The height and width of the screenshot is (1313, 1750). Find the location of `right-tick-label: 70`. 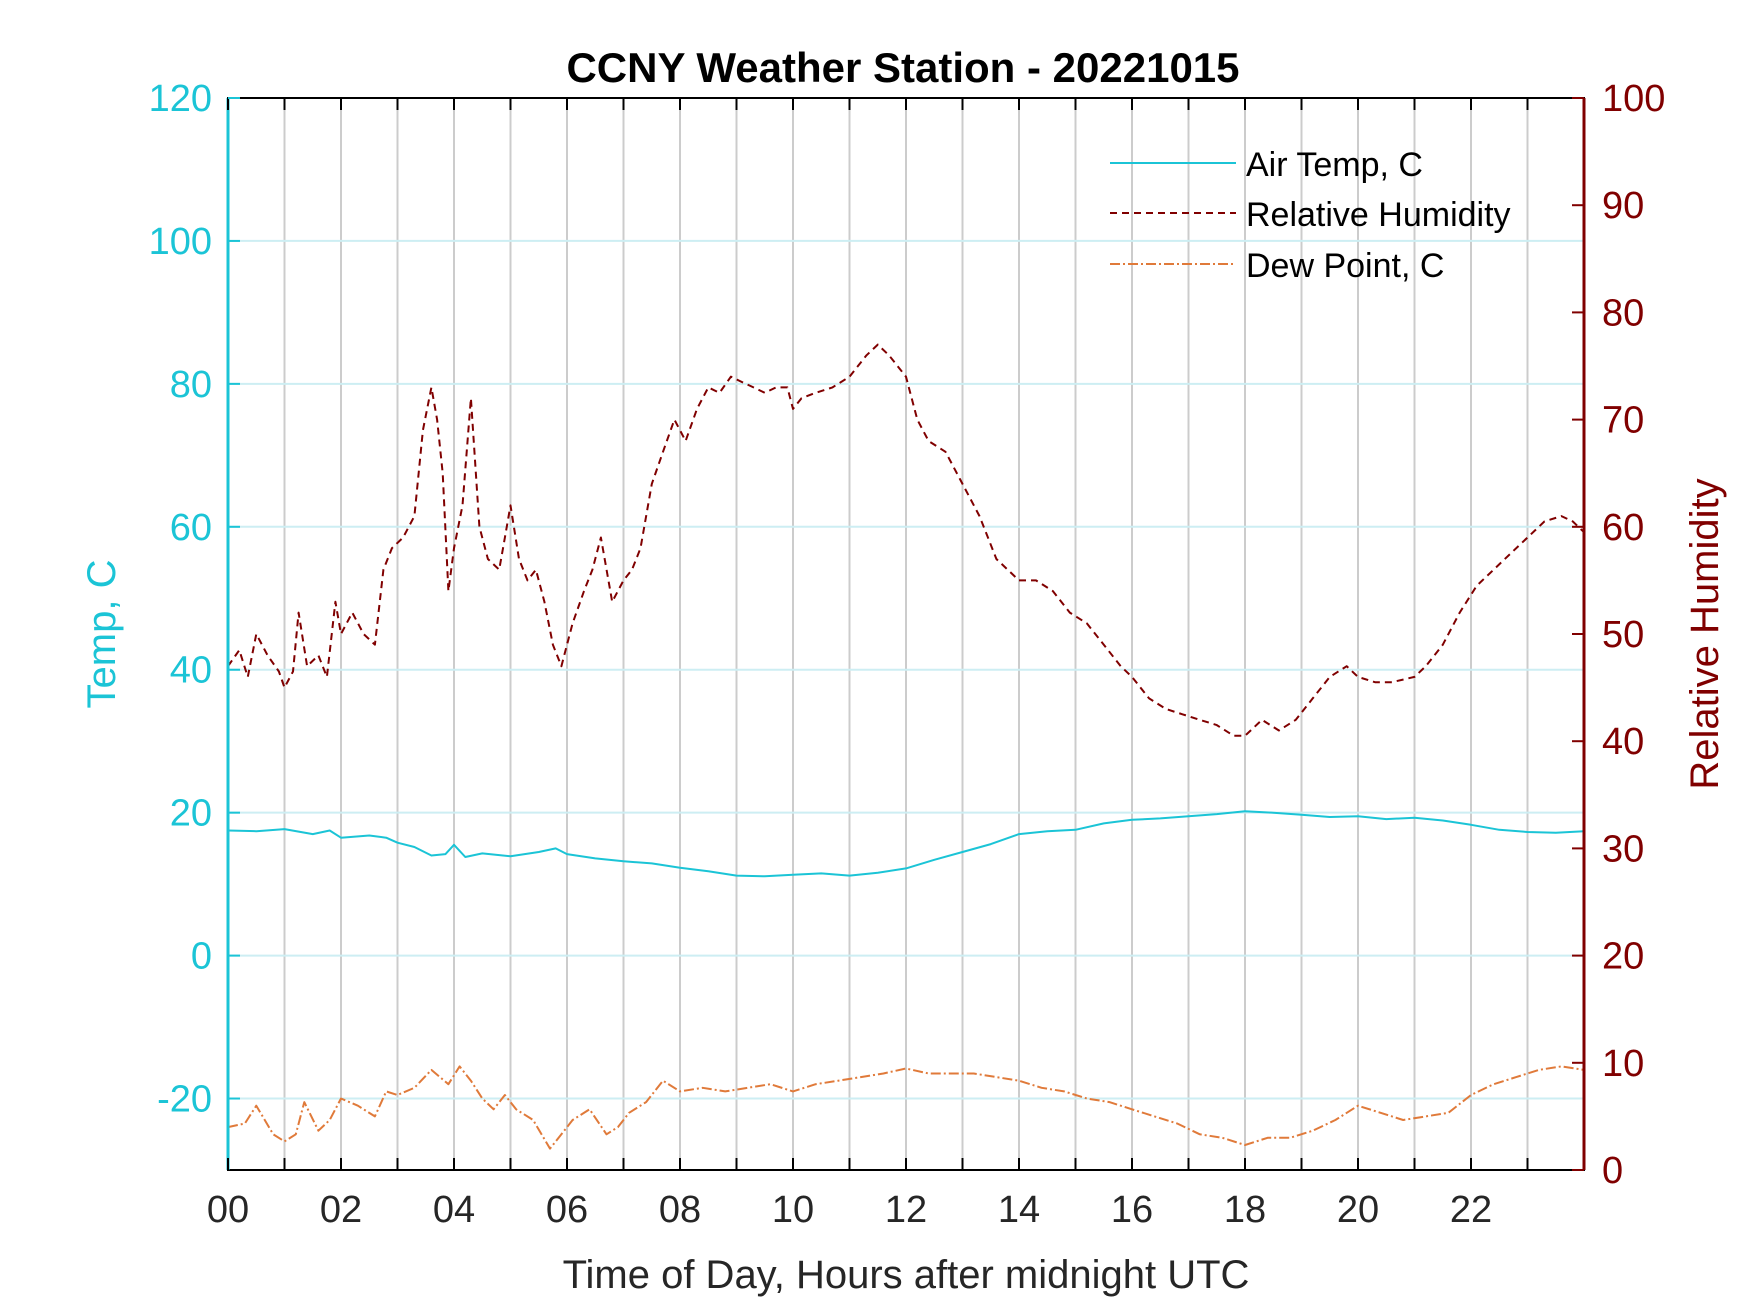

right-tick-label: 70 is located at coordinates (1623, 421).